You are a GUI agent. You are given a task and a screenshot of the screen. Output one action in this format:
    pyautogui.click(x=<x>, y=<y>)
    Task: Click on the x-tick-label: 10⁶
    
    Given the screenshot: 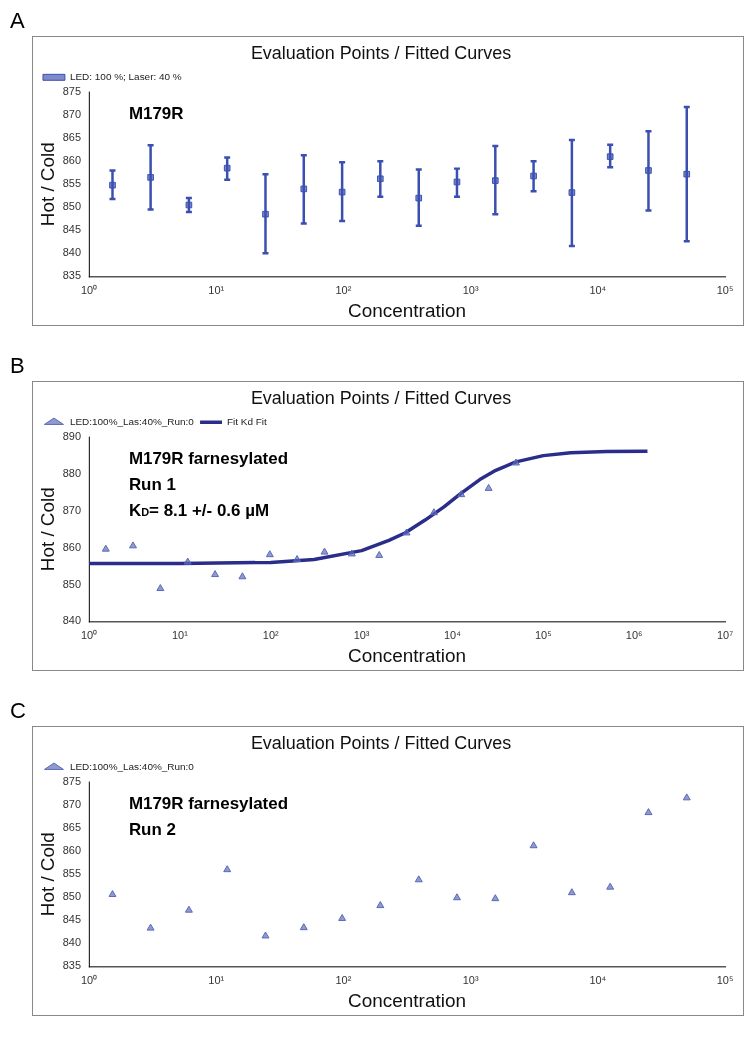 What is the action you would take?
    pyautogui.click(x=634, y=634)
    